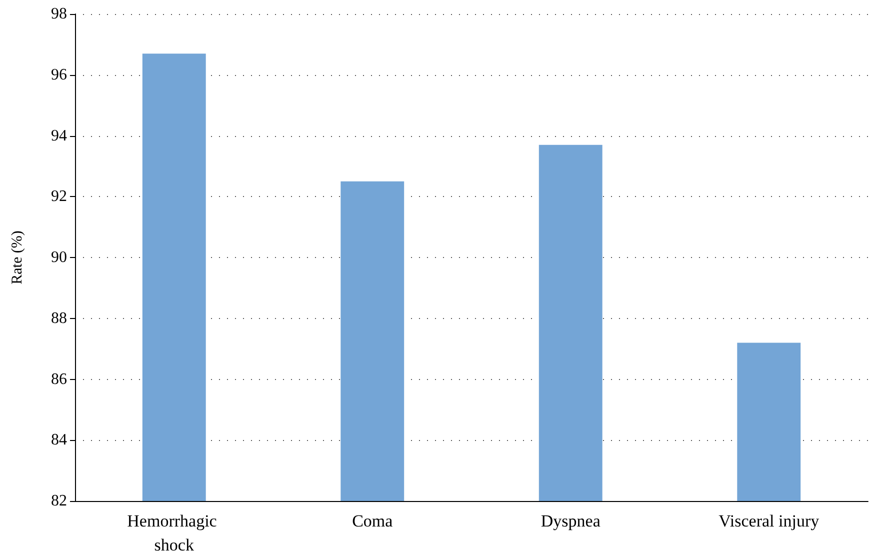 The height and width of the screenshot is (559, 878). Describe the element at coordinates (769, 521) in the screenshot. I see `x-tick-label: Visceral injury` at that location.